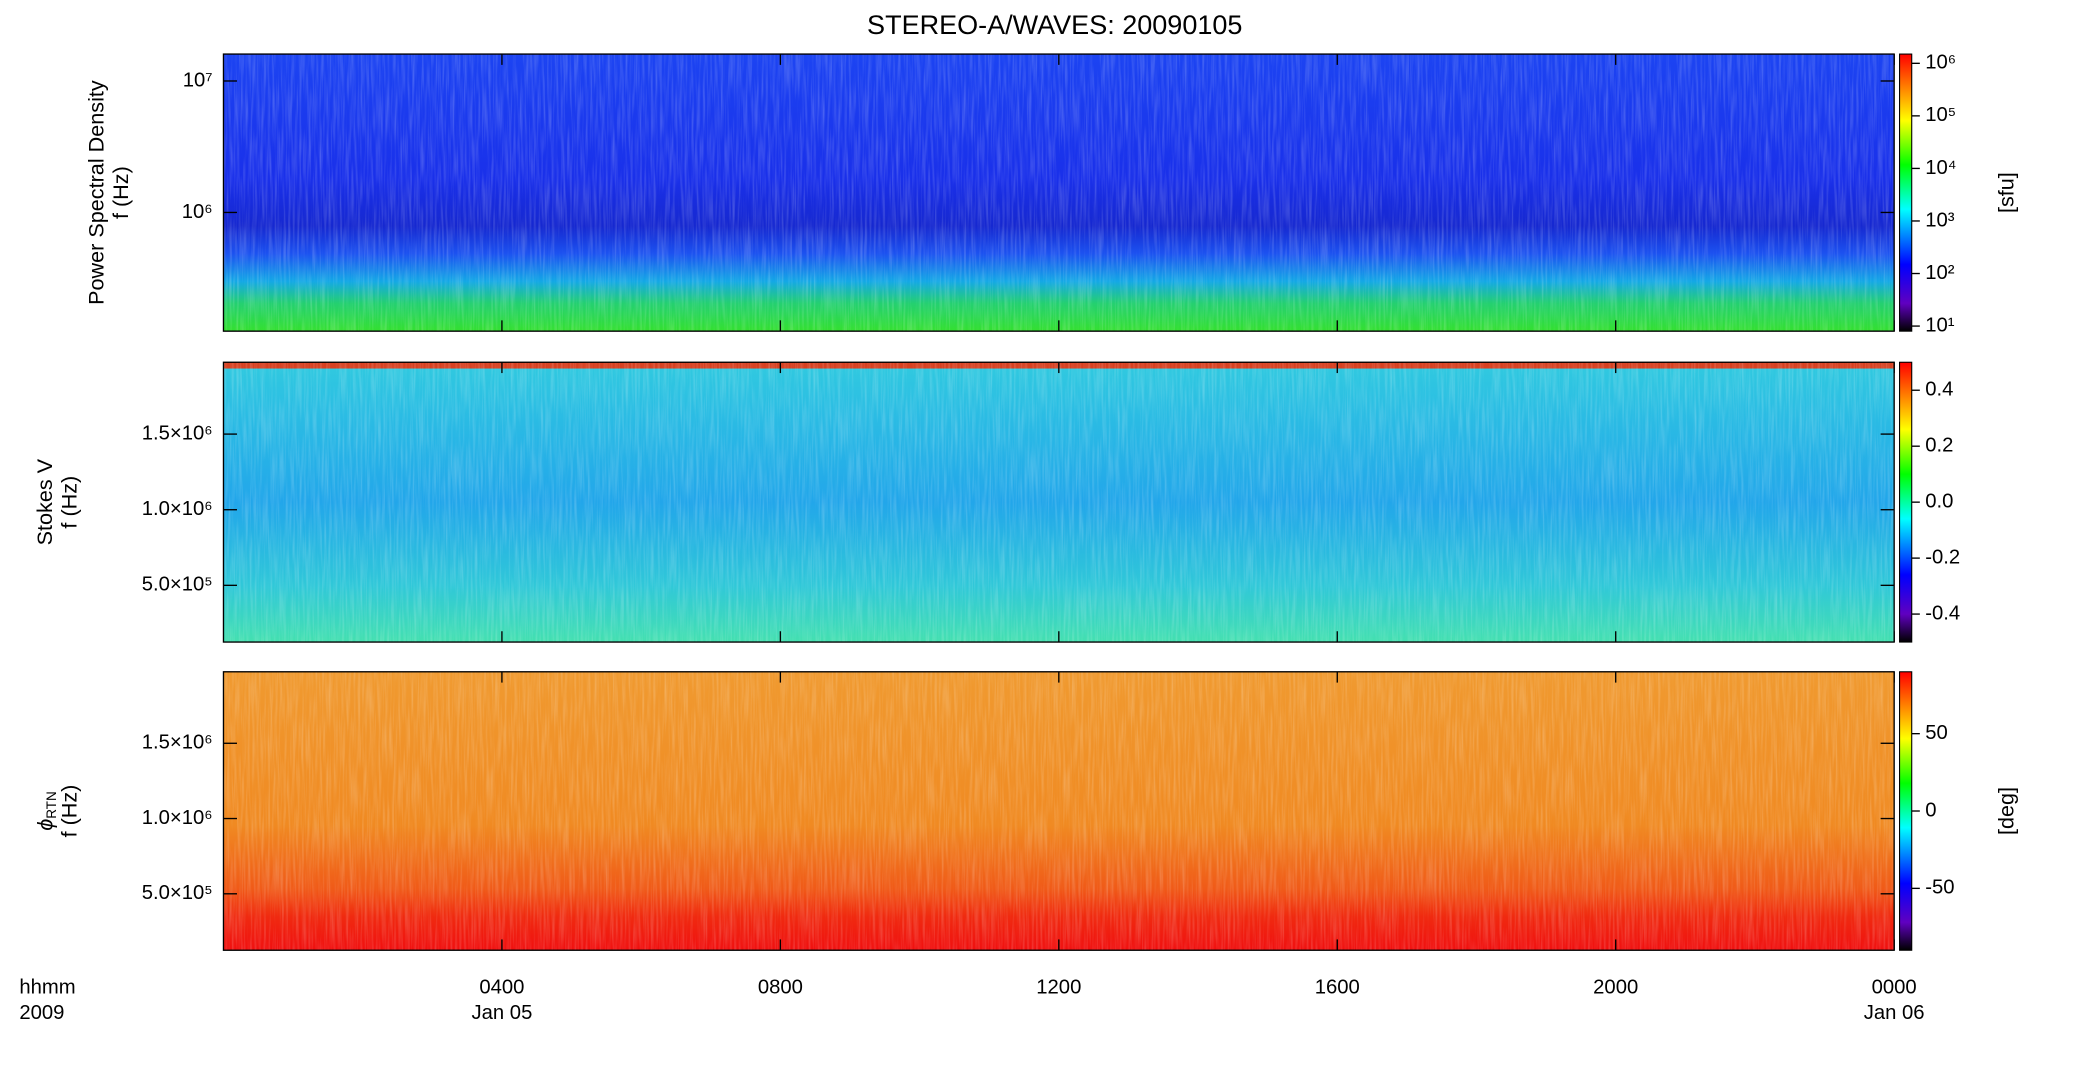 The image size is (2096, 1080). Describe the element at coordinates (1940, 273) in the screenshot. I see `colorbar-tick-label: 10²` at that location.